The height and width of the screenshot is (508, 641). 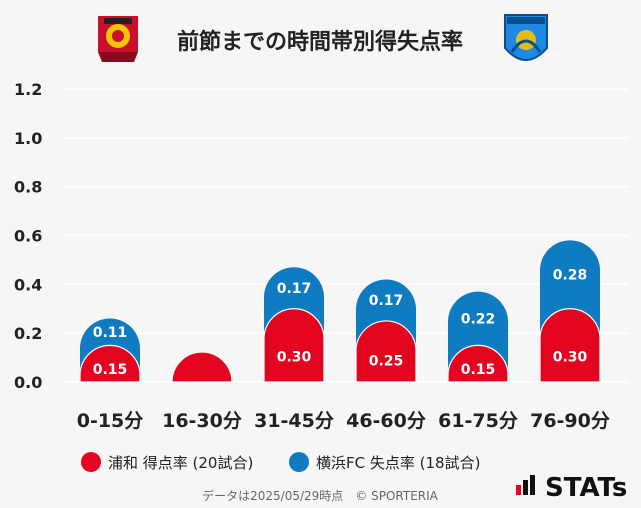 I want to click on data-label-urawa: 0.25, so click(x=386, y=362).